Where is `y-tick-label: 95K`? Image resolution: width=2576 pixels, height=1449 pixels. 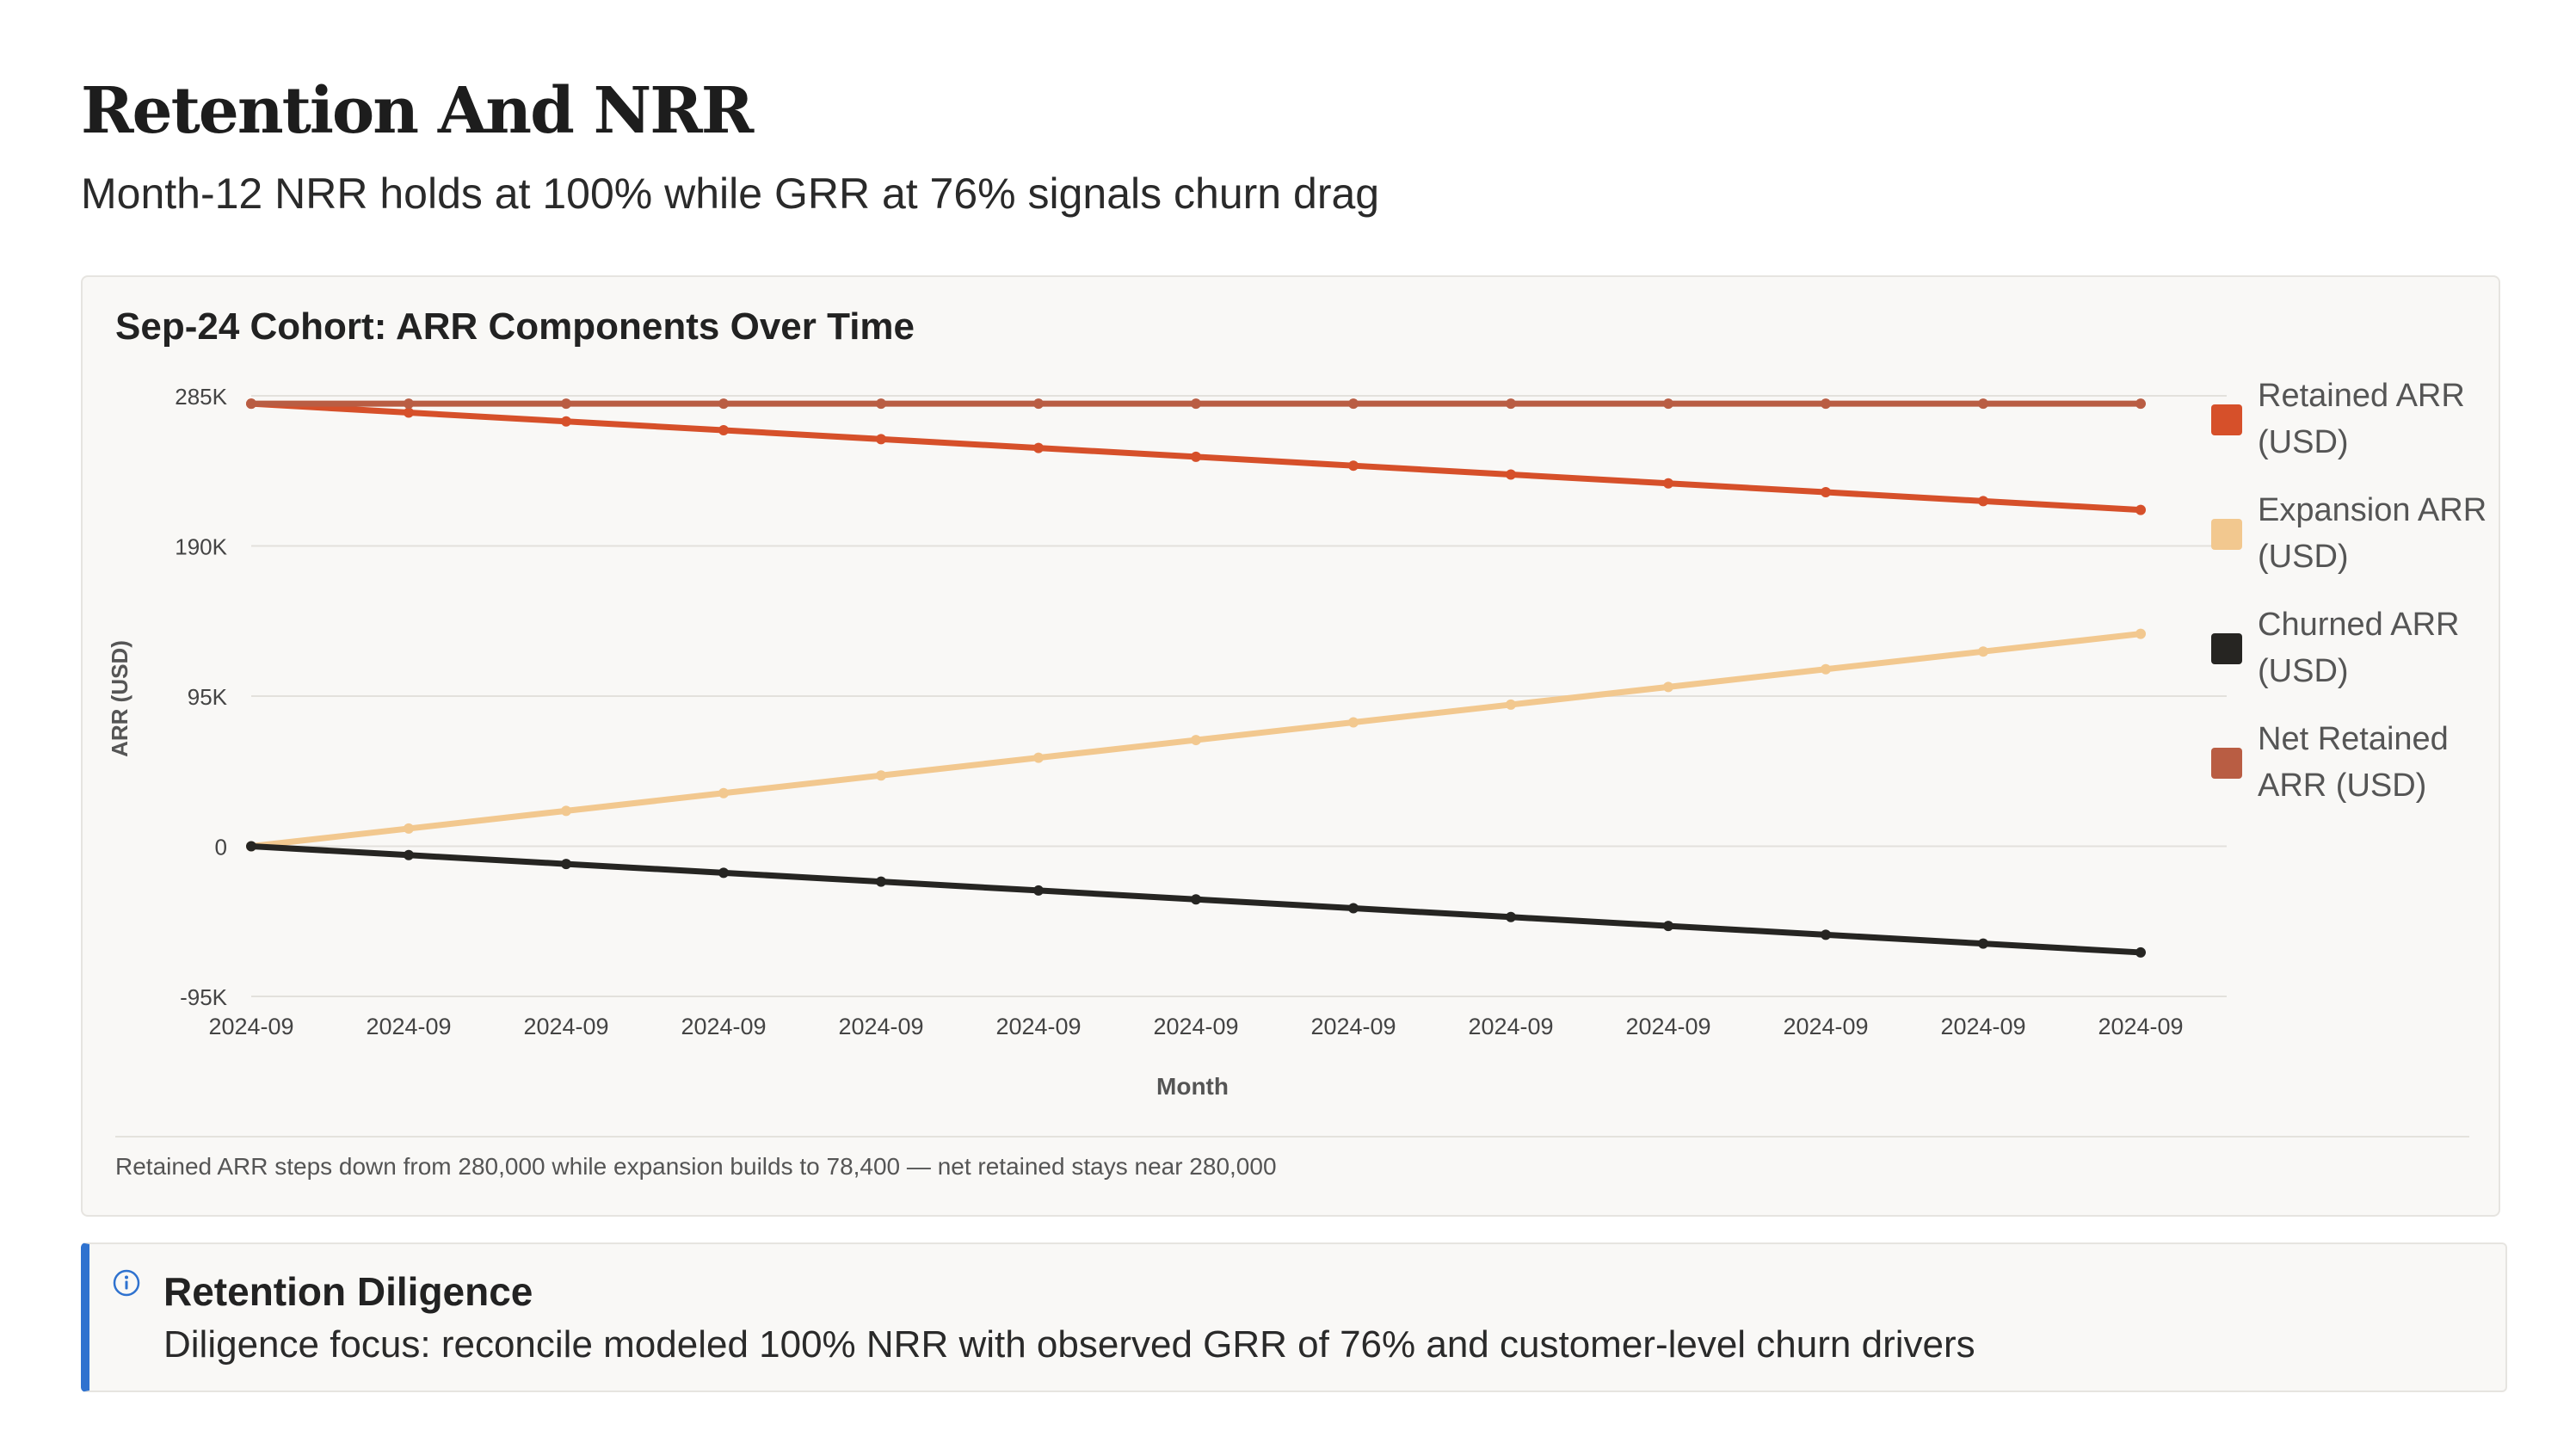
y-tick-label: 95K is located at coordinates (208, 697).